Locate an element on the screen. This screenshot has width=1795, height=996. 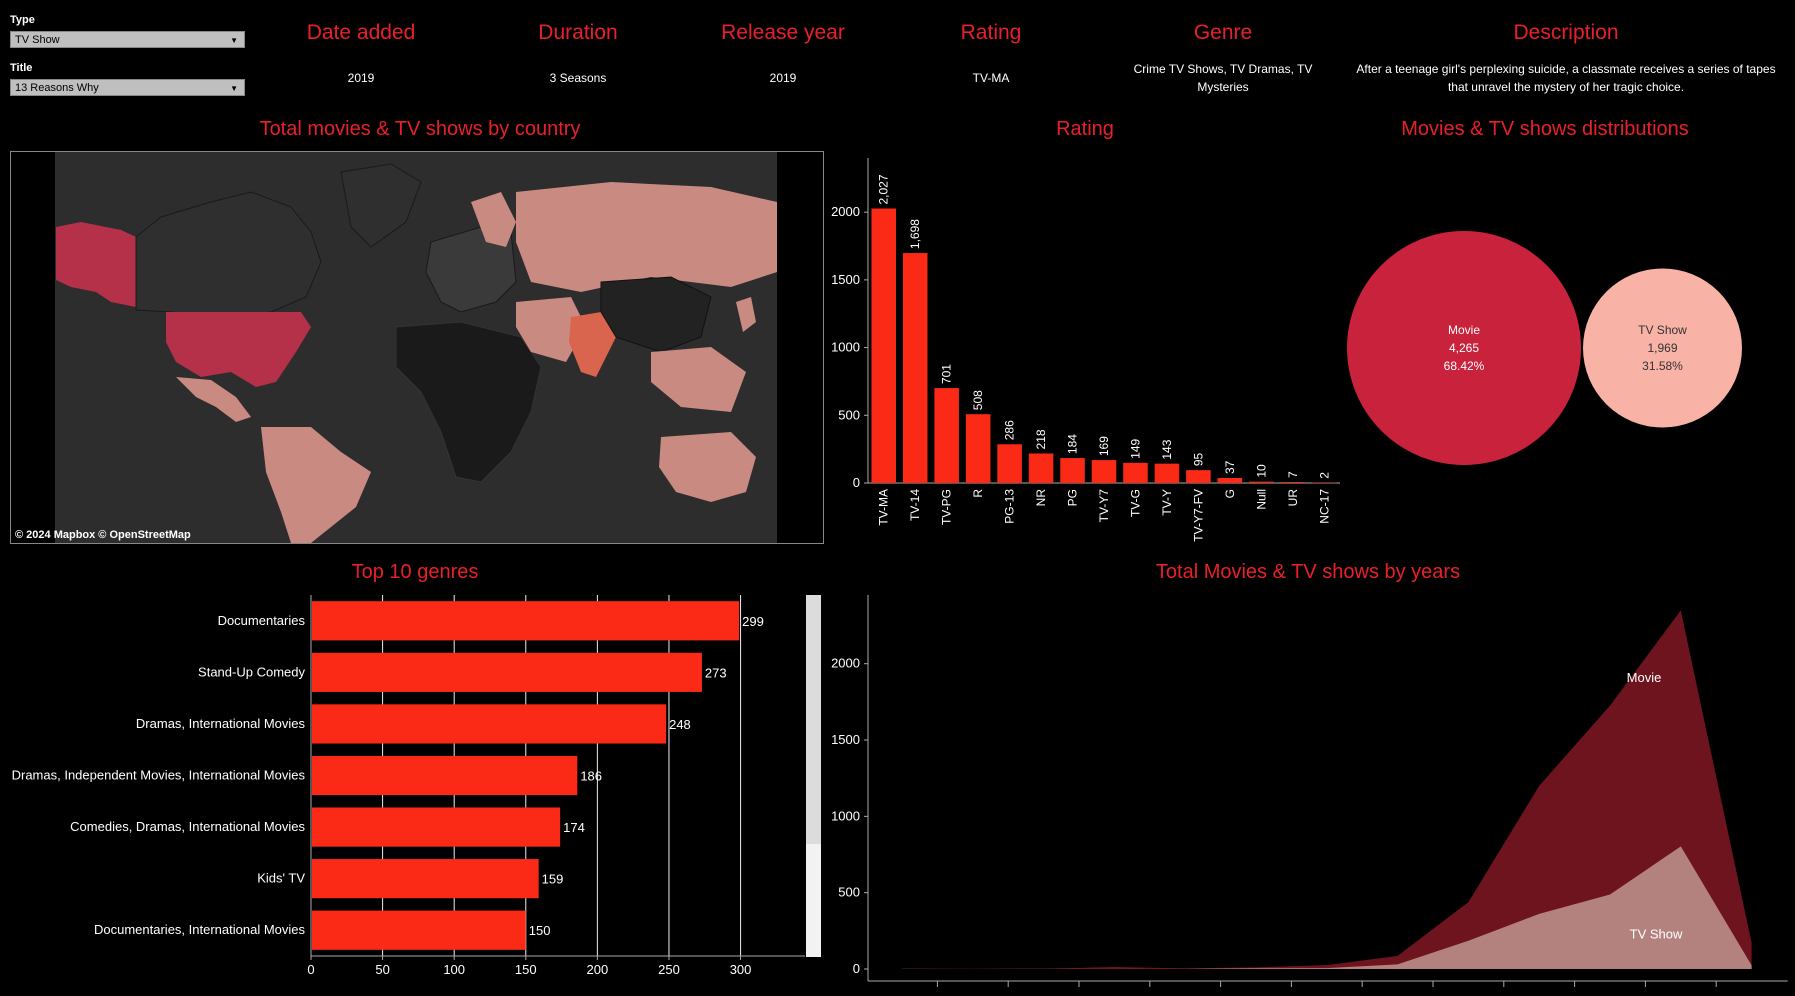
bubble-percent-label: 31.58% is located at coordinates (1662, 366).